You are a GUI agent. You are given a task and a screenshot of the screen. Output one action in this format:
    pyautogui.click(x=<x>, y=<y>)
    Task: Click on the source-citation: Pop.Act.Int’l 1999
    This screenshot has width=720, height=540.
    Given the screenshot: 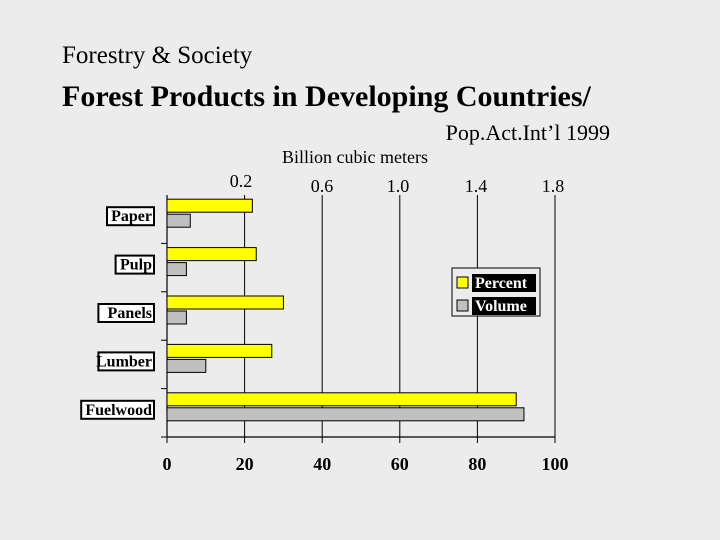 What is the action you would take?
    pyautogui.click(x=527, y=132)
    